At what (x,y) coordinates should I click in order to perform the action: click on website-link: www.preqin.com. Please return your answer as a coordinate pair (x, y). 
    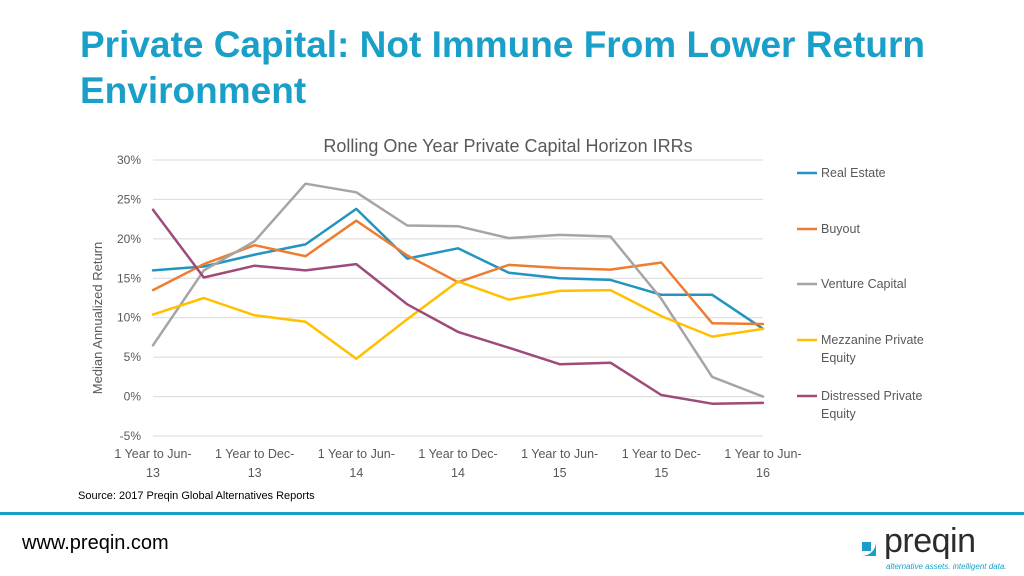
    Looking at the image, I should click on (95, 543).